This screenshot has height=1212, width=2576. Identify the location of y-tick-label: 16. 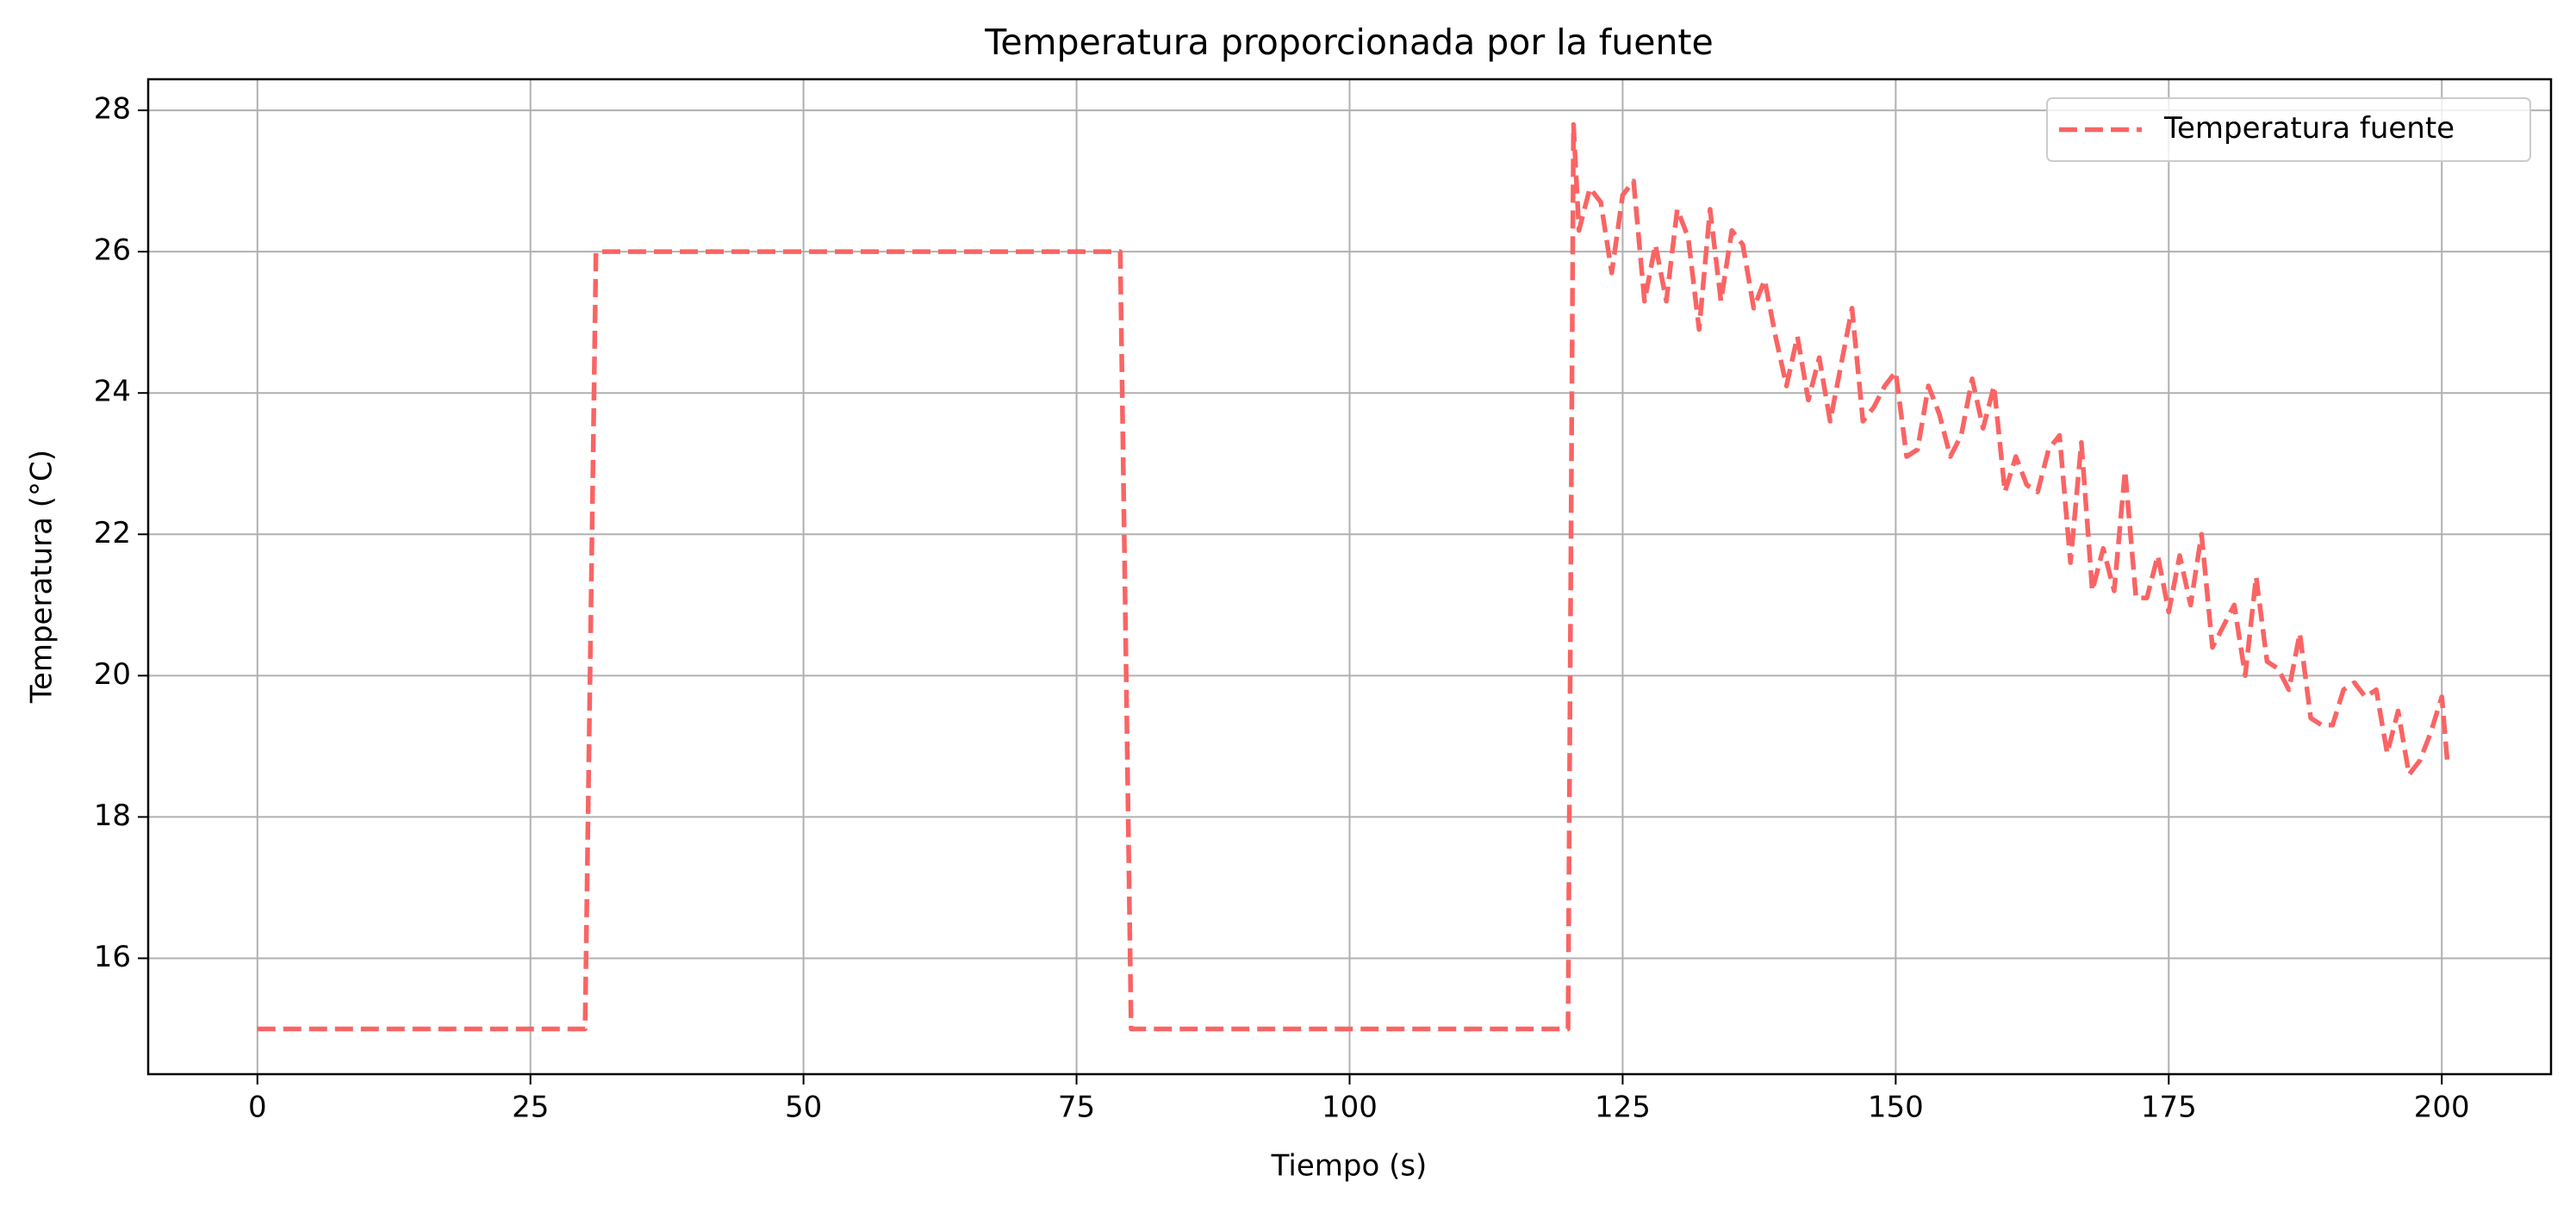
(113, 957).